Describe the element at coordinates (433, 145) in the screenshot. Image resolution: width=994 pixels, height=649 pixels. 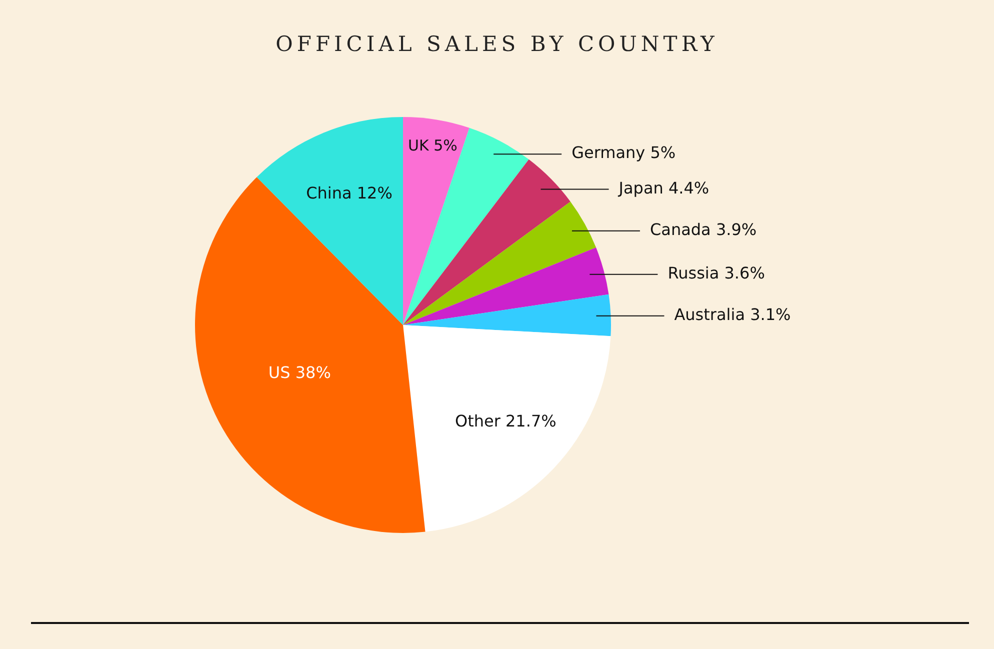
I see `slice-label: UK 5%` at that location.